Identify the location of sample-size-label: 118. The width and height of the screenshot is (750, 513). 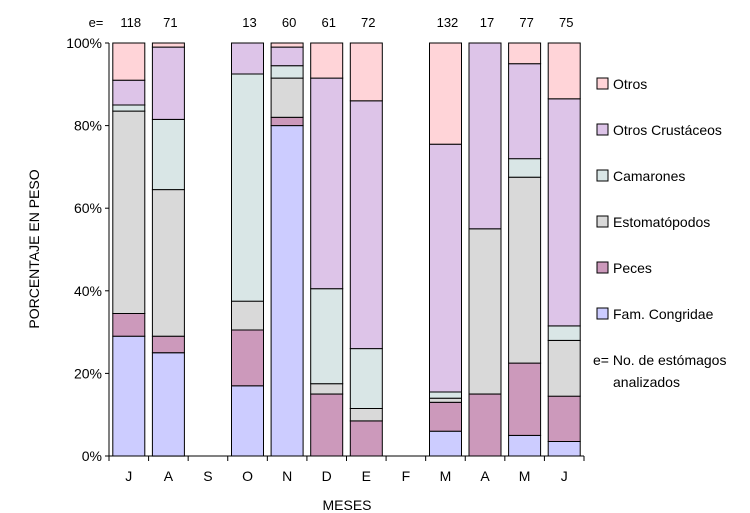
(130, 22).